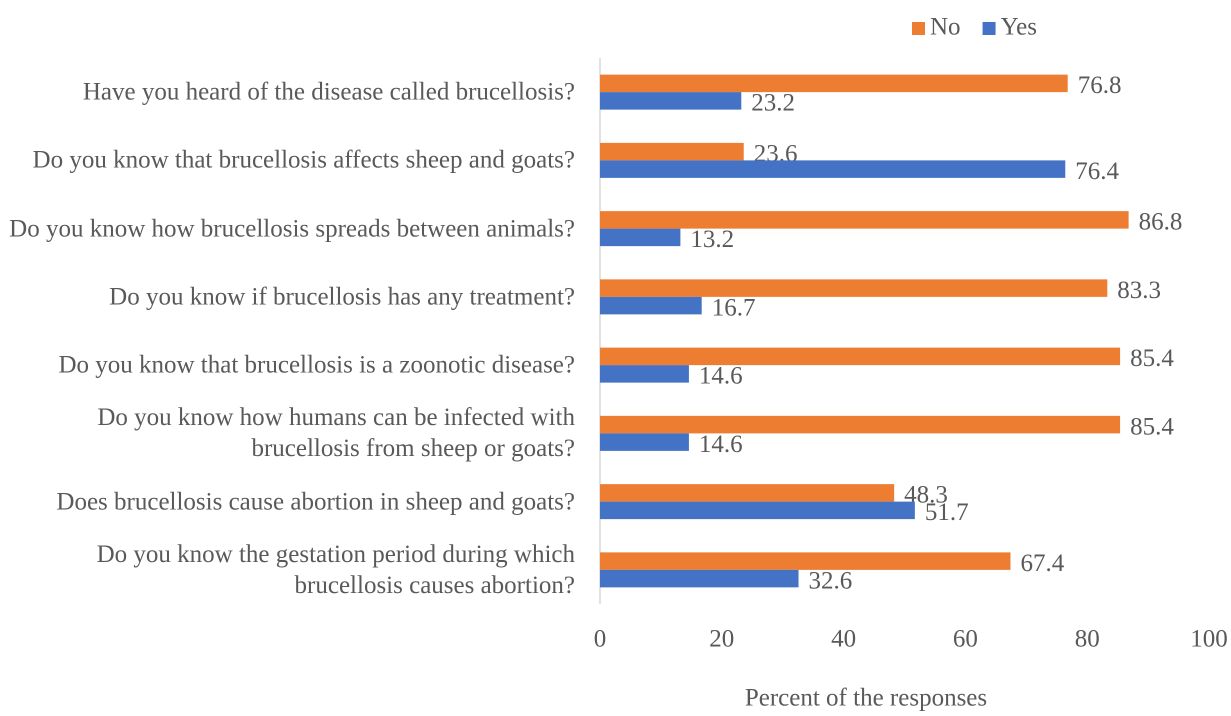 Image resolution: width=1231 pixels, height=716 pixels. I want to click on x-tick-label: 80, so click(1087, 639).